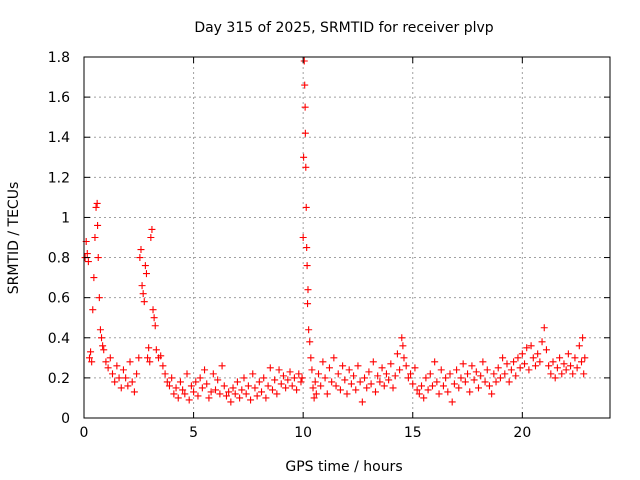  Describe the element at coordinates (65, 419) in the screenshot. I see `y-tick-label: 0` at that location.